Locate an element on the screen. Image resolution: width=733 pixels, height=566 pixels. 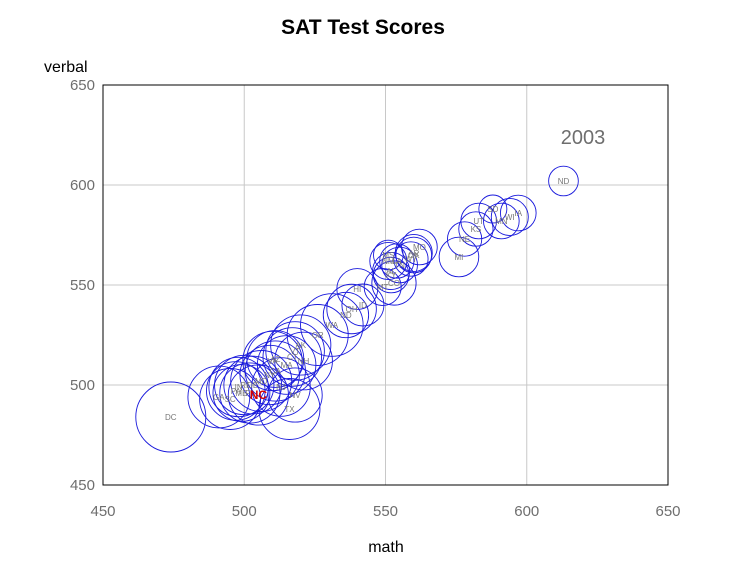
bubble-nv is located at coordinates (295, 395).